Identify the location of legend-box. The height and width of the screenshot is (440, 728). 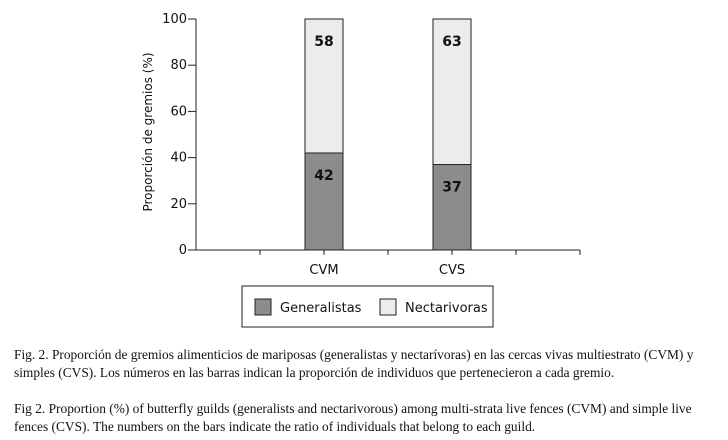
(367, 306).